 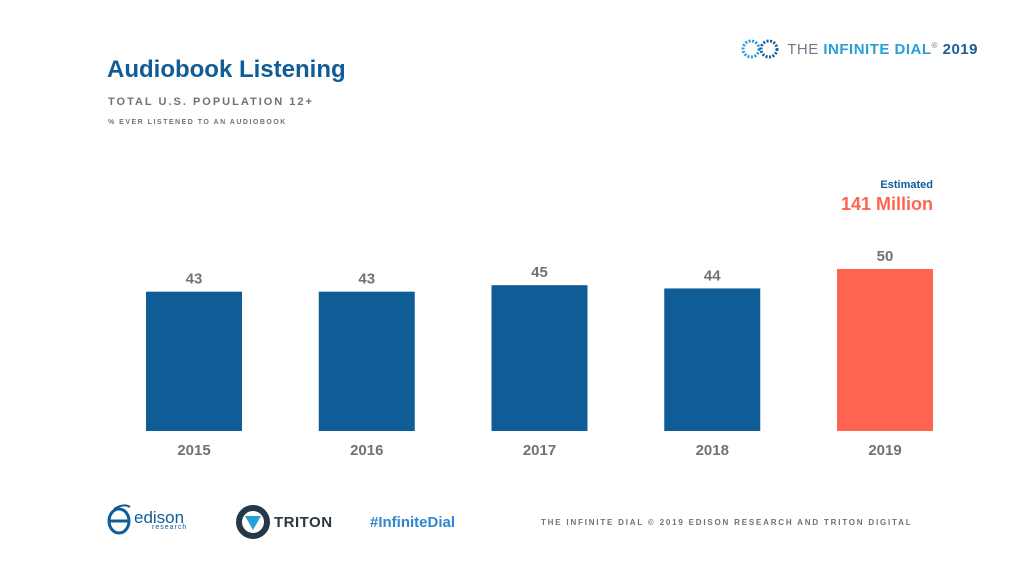 I want to click on annotation-value: 141 Million, so click(x=887, y=204).